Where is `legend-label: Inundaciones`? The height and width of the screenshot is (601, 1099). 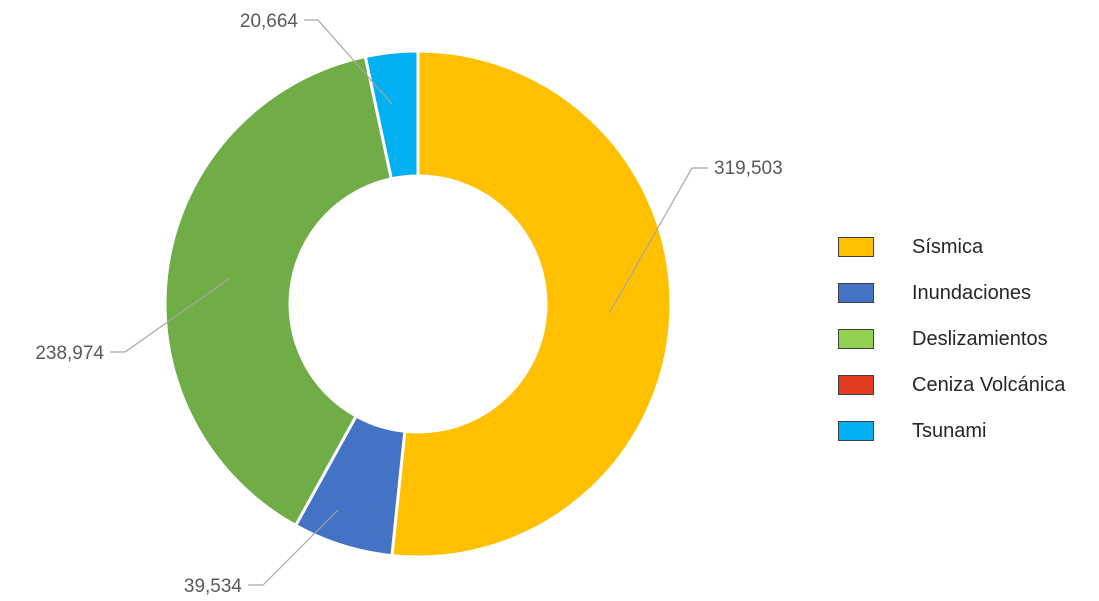
legend-label: Inundaciones is located at coordinates (971, 292).